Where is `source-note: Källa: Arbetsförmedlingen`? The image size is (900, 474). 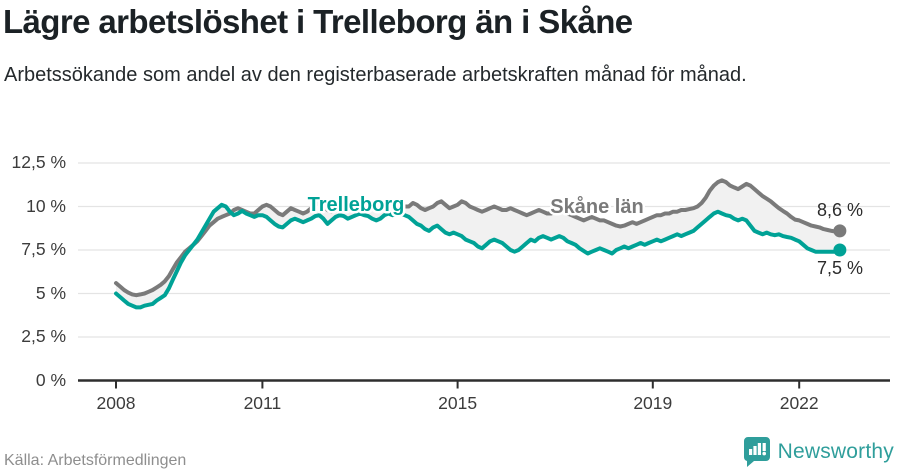
source-note: Källa: Arbetsförmedlingen is located at coordinates (95, 460).